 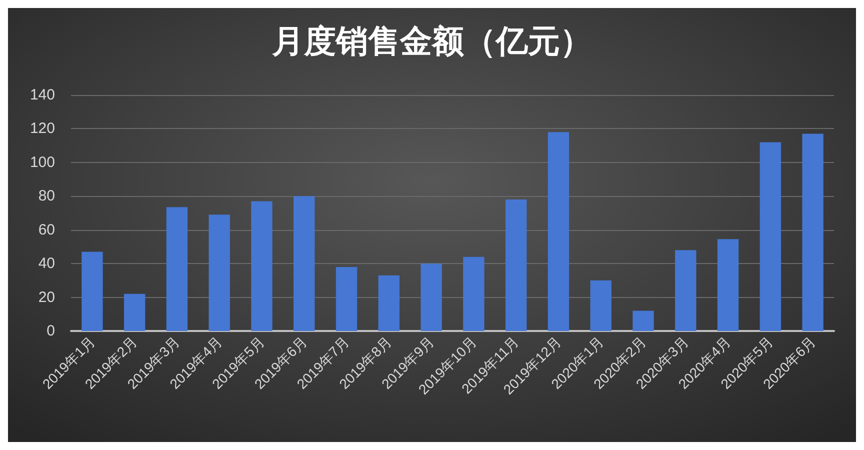 I want to click on y-tick-label: 120, so click(x=42, y=129).